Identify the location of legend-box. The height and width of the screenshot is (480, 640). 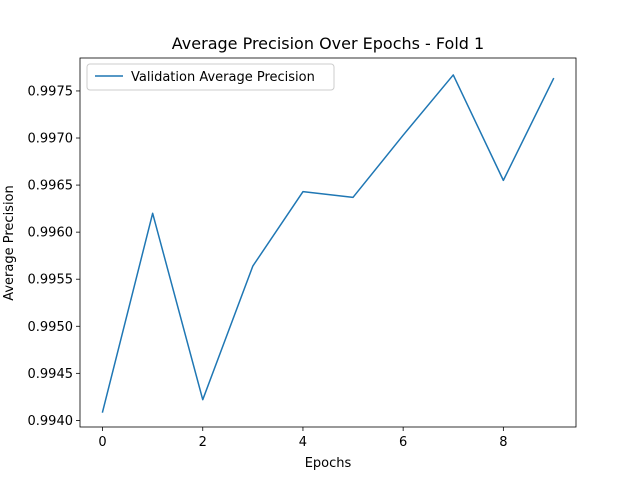
(210, 77).